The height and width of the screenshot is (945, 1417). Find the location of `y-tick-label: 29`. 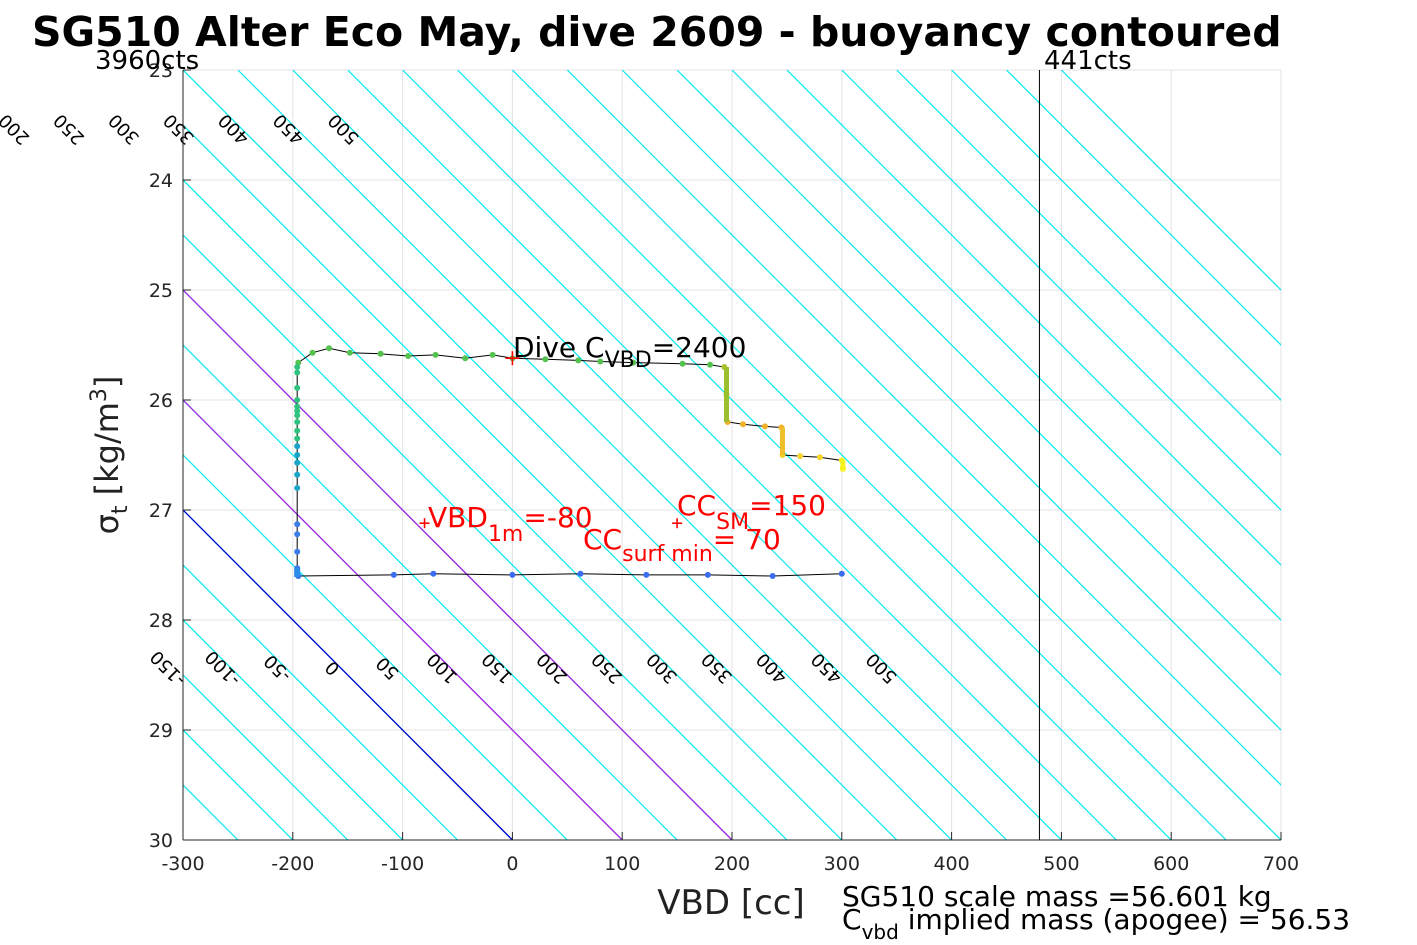

y-tick-label: 29 is located at coordinates (161, 731).